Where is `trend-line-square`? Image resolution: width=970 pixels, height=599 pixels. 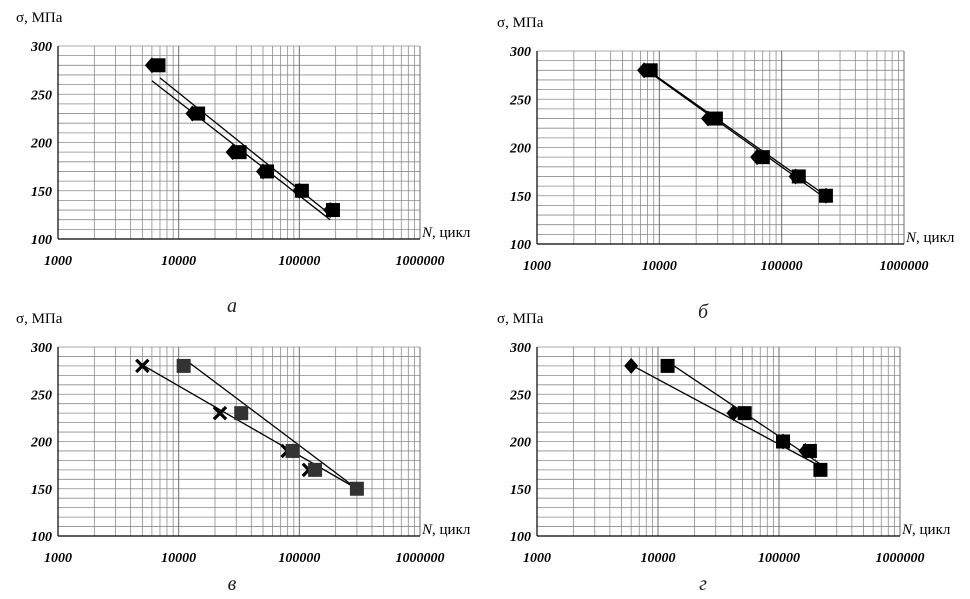 trend-line-square is located at coordinates (271, 424).